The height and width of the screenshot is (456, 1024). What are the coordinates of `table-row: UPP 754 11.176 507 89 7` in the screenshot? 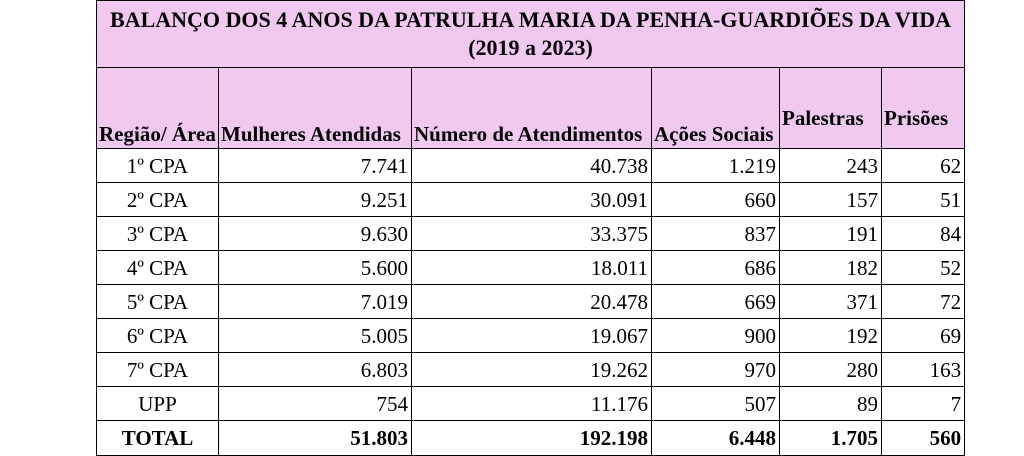 It's located at (531, 403).